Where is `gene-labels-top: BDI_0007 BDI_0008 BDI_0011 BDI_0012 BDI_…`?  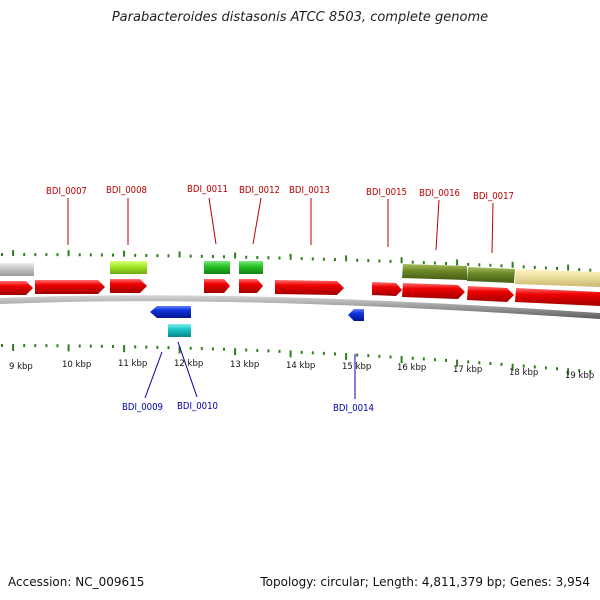
gene-labels-top: BDI_0007 BDI_0008 BDI_0011 BDI_0012 BDI_… is located at coordinates (280, 219).